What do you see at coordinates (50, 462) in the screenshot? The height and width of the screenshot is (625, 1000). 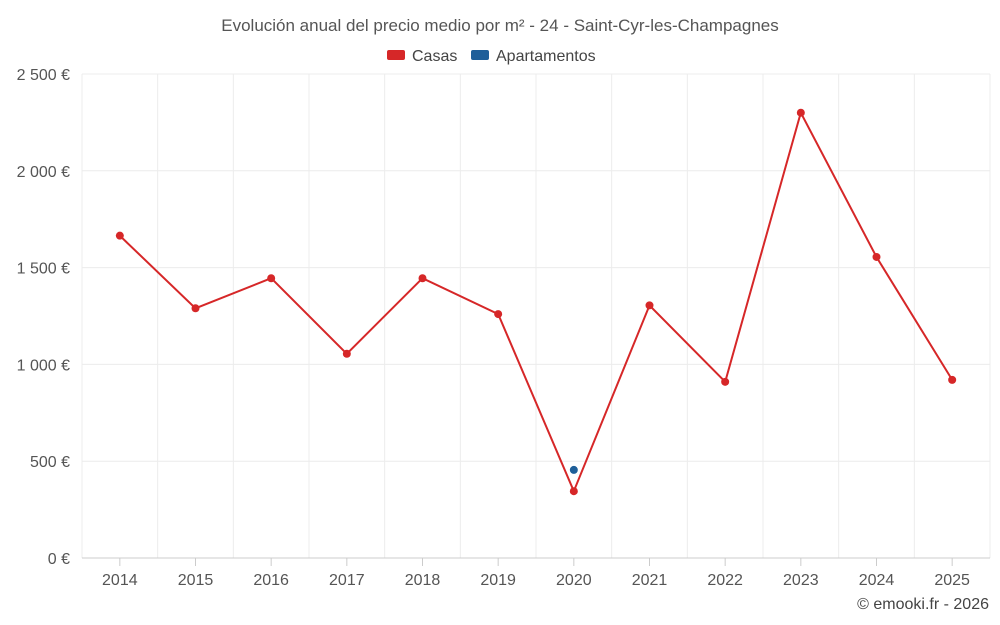 I see `y-tick-label: 500 €` at bounding box center [50, 462].